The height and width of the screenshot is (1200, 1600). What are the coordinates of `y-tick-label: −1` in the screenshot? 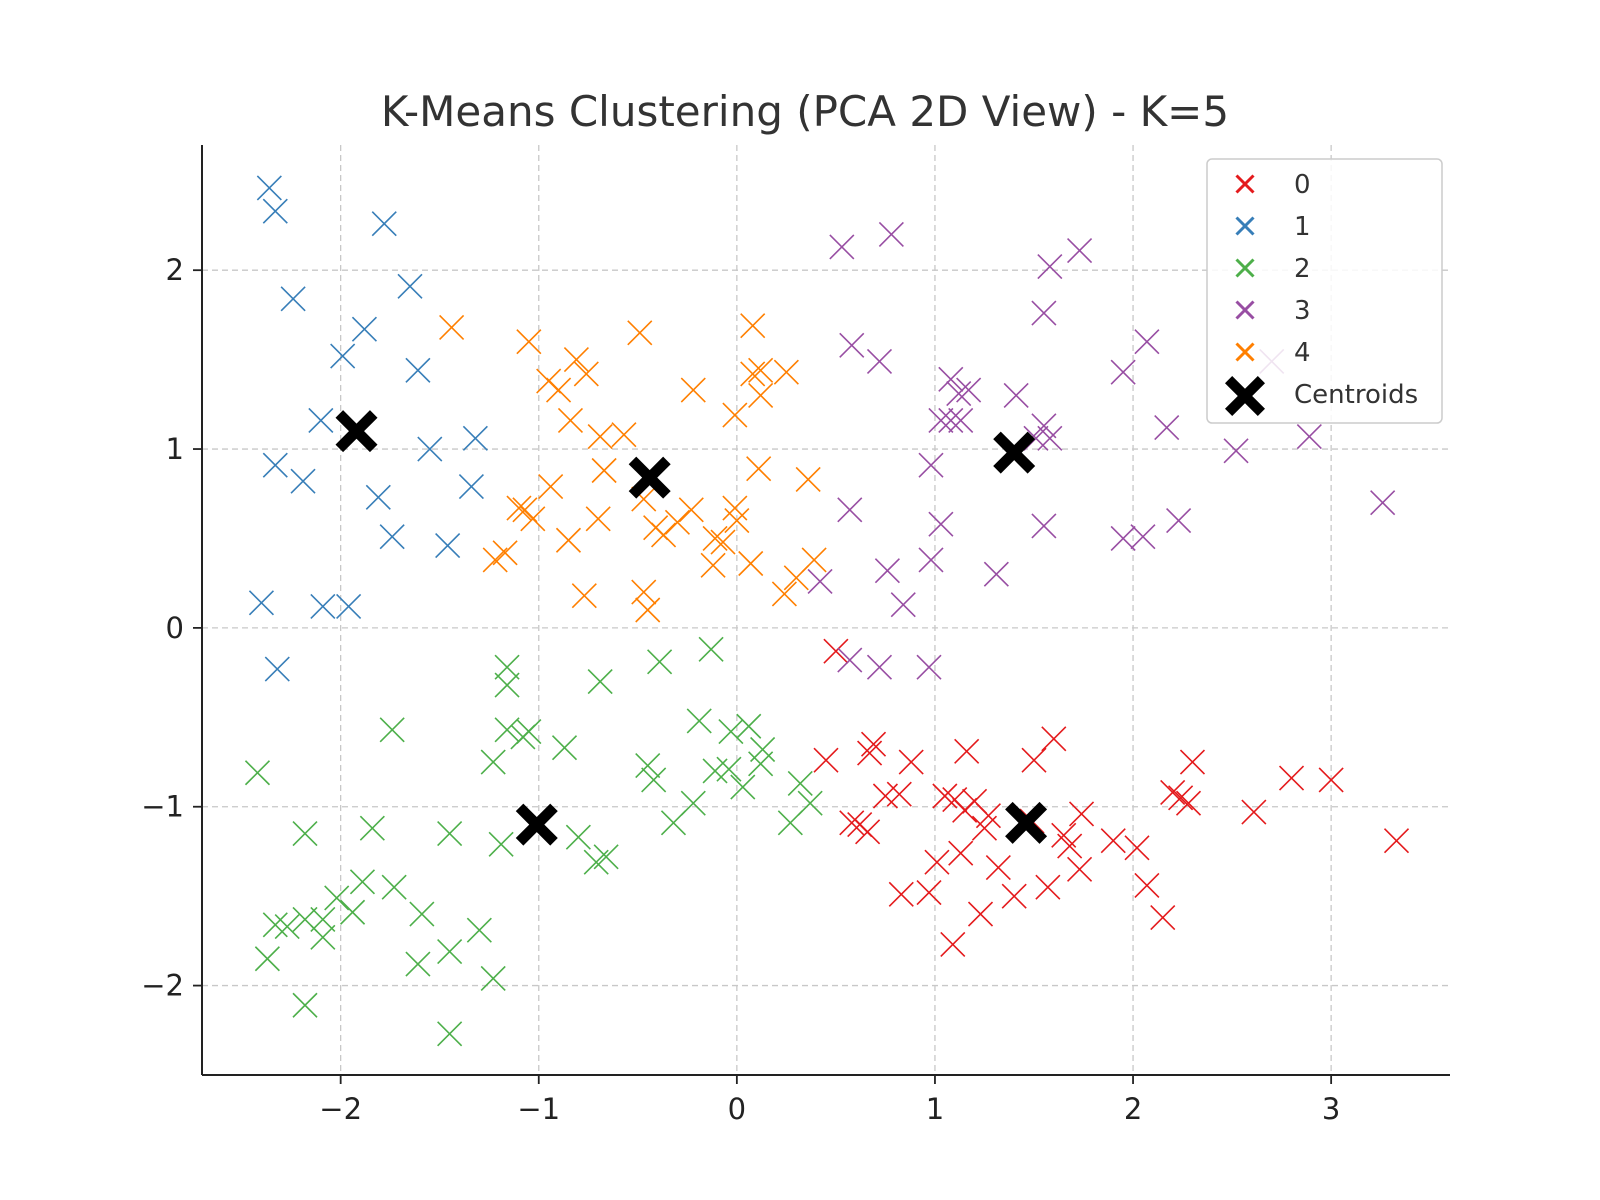 It's located at (162, 807).